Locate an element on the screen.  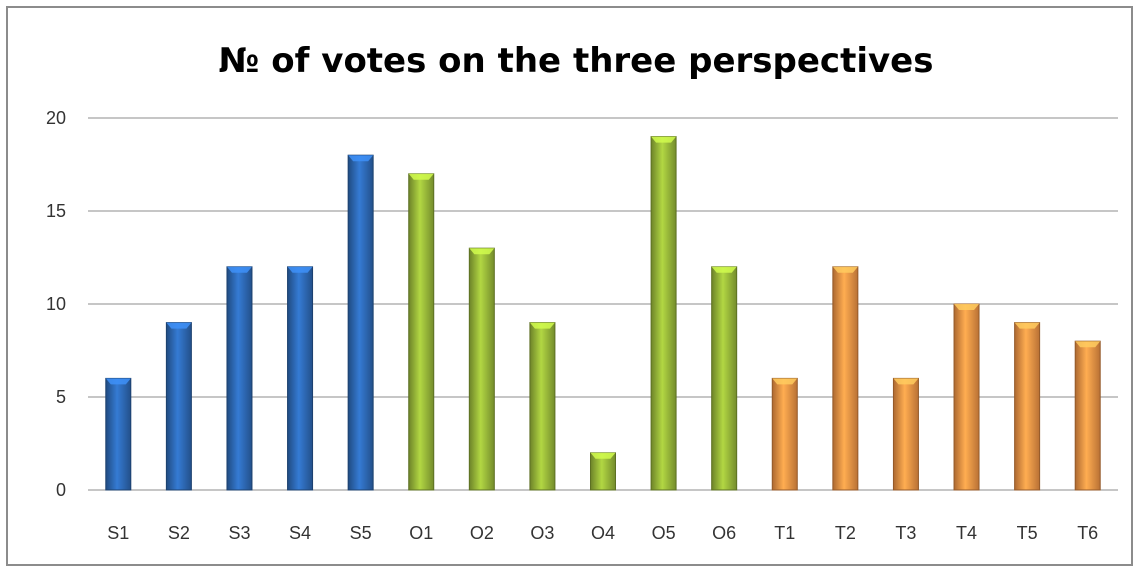
bar-t4 is located at coordinates (966, 397).